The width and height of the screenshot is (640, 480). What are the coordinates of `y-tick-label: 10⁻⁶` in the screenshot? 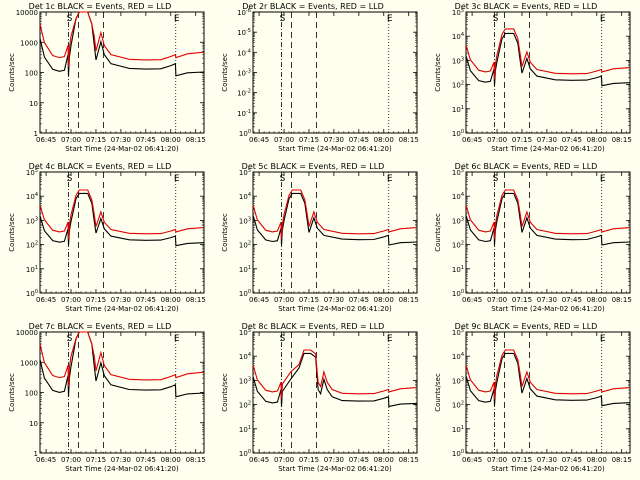 It's located at (244, 12).